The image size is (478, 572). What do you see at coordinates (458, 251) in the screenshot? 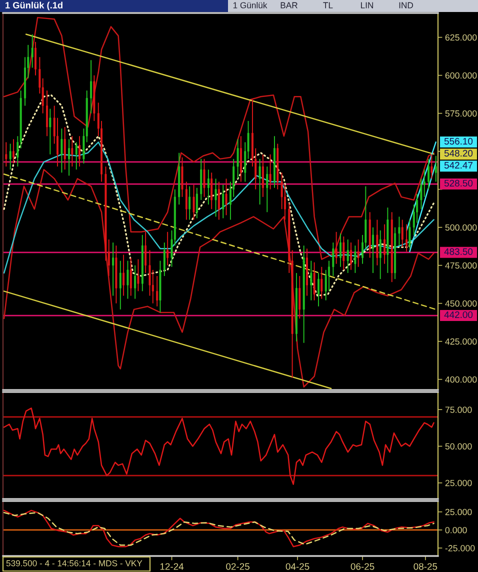
I see `ref-line-label: 483.50` at bounding box center [458, 251].